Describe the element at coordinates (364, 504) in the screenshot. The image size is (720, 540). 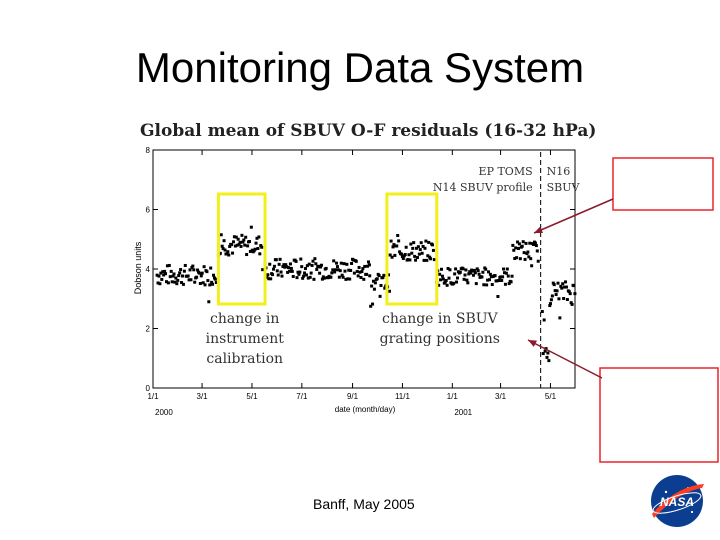
I see `footer-text: Banff, May 2005` at that location.